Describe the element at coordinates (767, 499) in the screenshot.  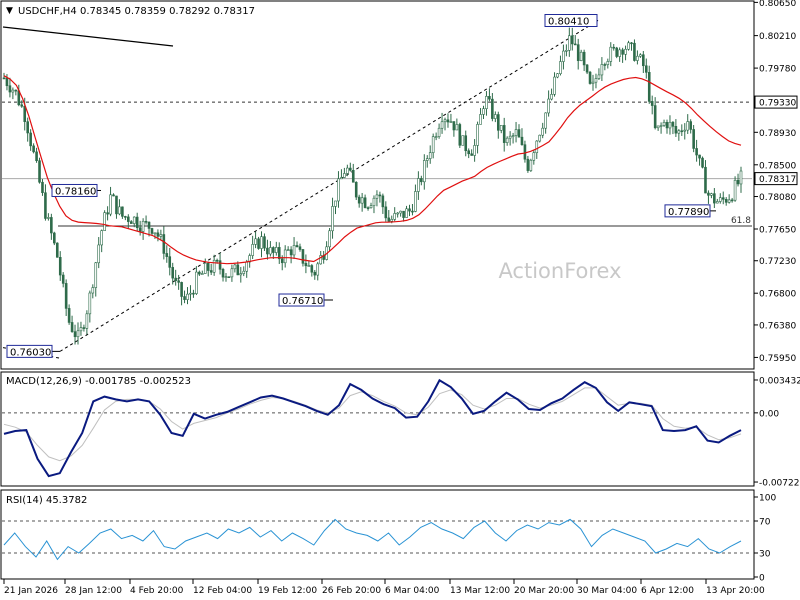
I see `rsi-tick-label: 100` at that location.